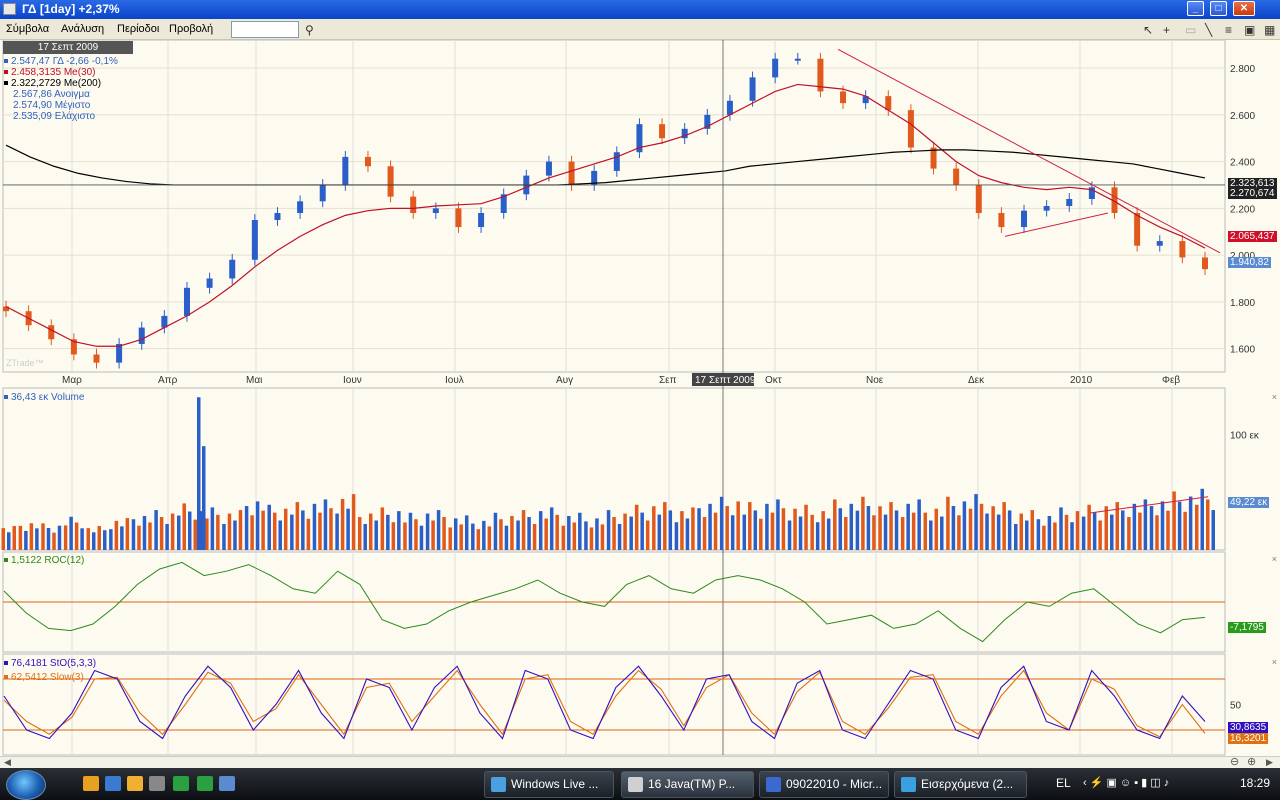 The image size is (1280, 800). I want to click on x-tick-label: Ιουλ, so click(454, 380).